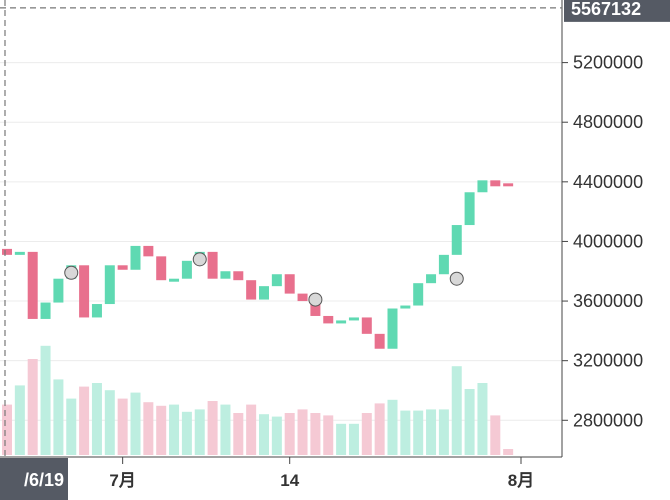 The image size is (670, 500). What do you see at coordinates (608, 241) in the screenshot?
I see `y-tick-label: 4000000` at bounding box center [608, 241].